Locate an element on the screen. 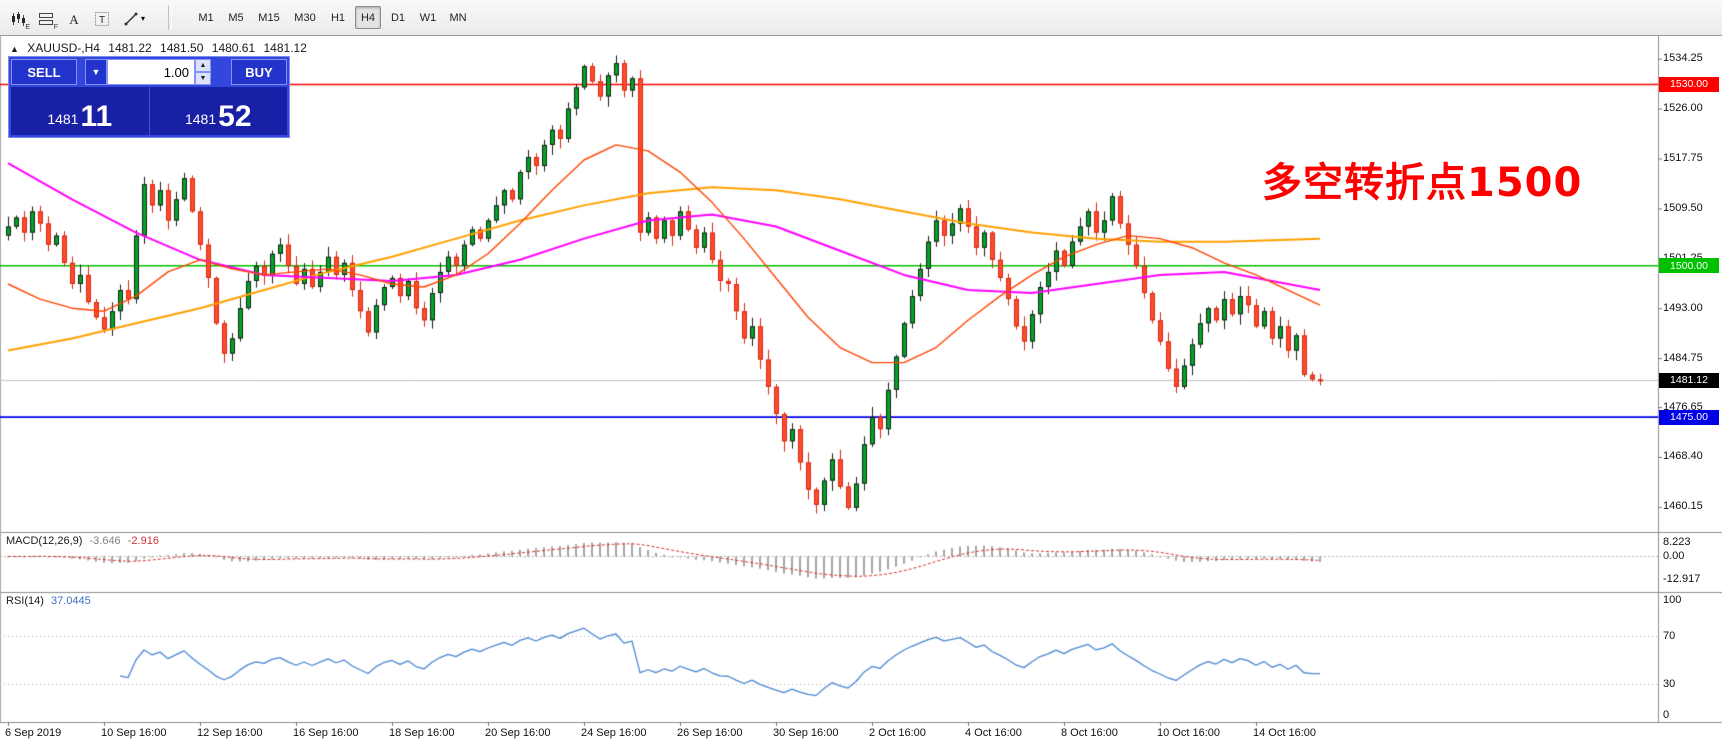 This screenshot has width=1722, height=748. label-tool-icon: T is located at coordinates (102, 18).